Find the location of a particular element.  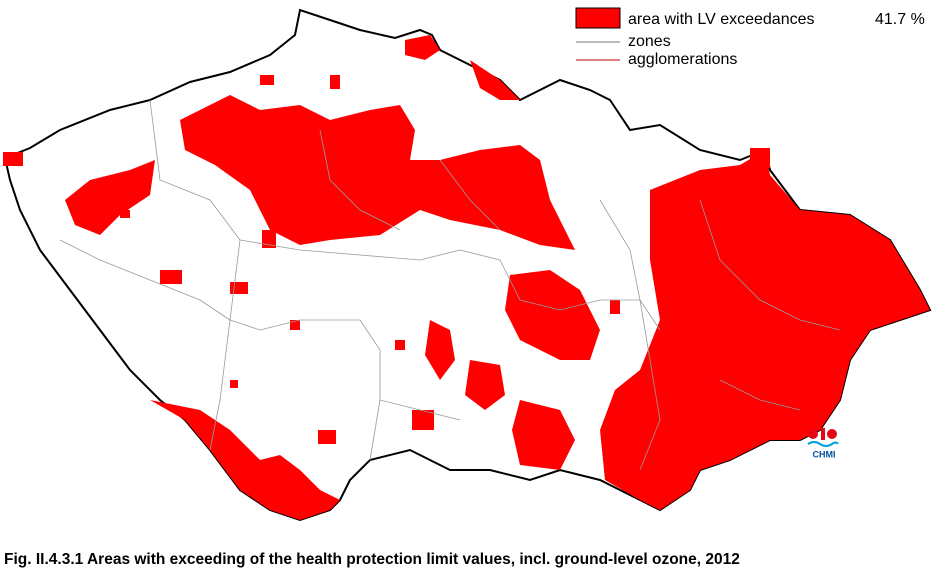

legend-label: area with LV exceedances is located at coordinates (721, 19).